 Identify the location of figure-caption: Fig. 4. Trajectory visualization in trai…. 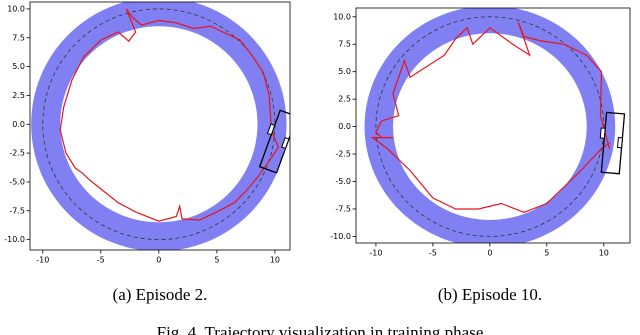
(320, 329).